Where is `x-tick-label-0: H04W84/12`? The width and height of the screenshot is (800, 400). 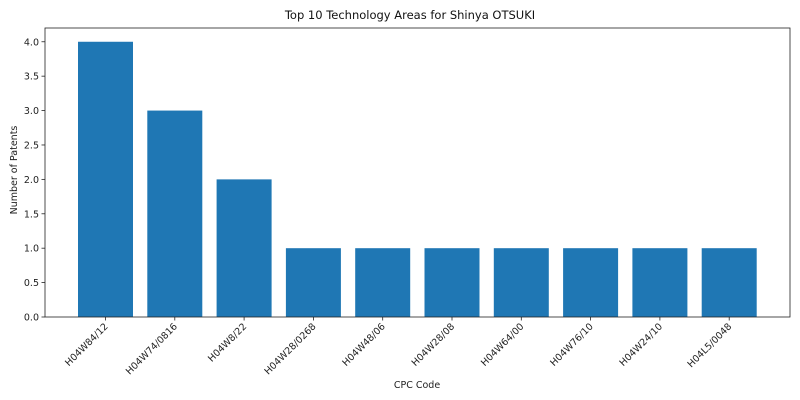 x-tick-label-0: H04W84/12 is located at coordinates (86, 344).